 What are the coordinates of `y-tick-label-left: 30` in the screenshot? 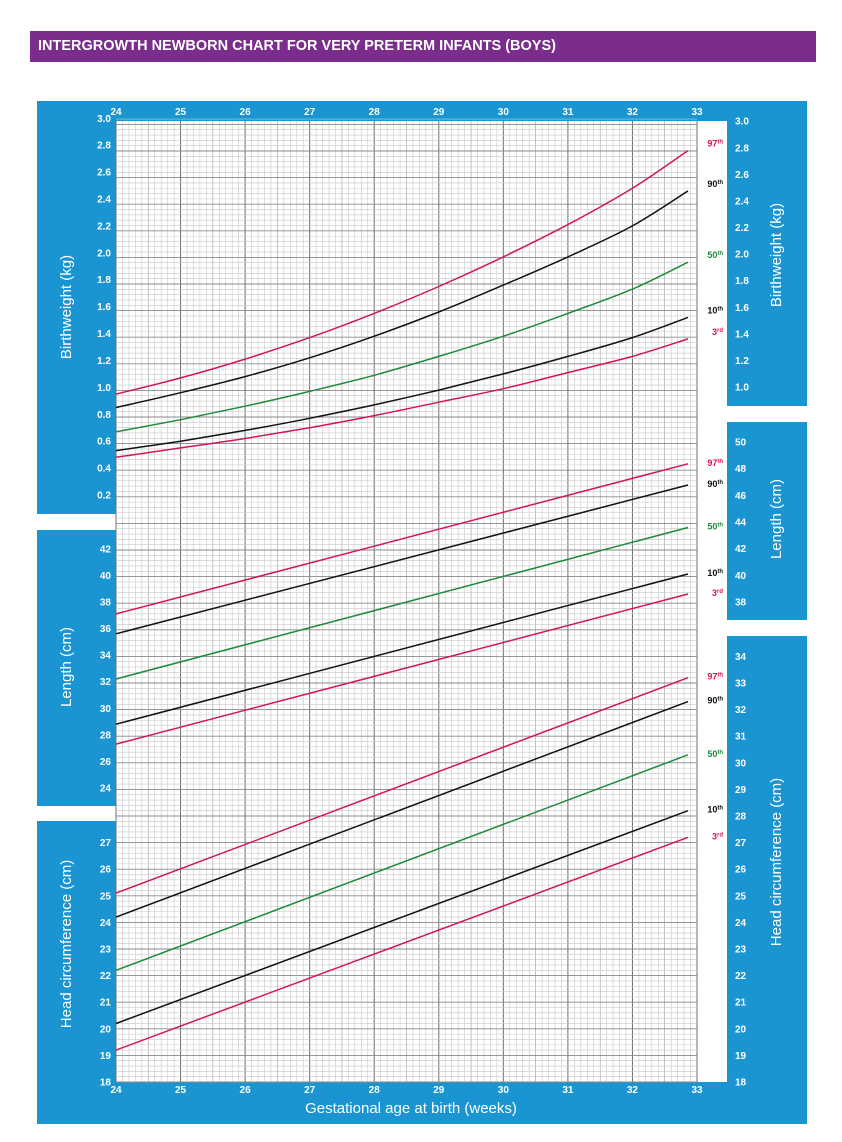 It's located at (106, 709).